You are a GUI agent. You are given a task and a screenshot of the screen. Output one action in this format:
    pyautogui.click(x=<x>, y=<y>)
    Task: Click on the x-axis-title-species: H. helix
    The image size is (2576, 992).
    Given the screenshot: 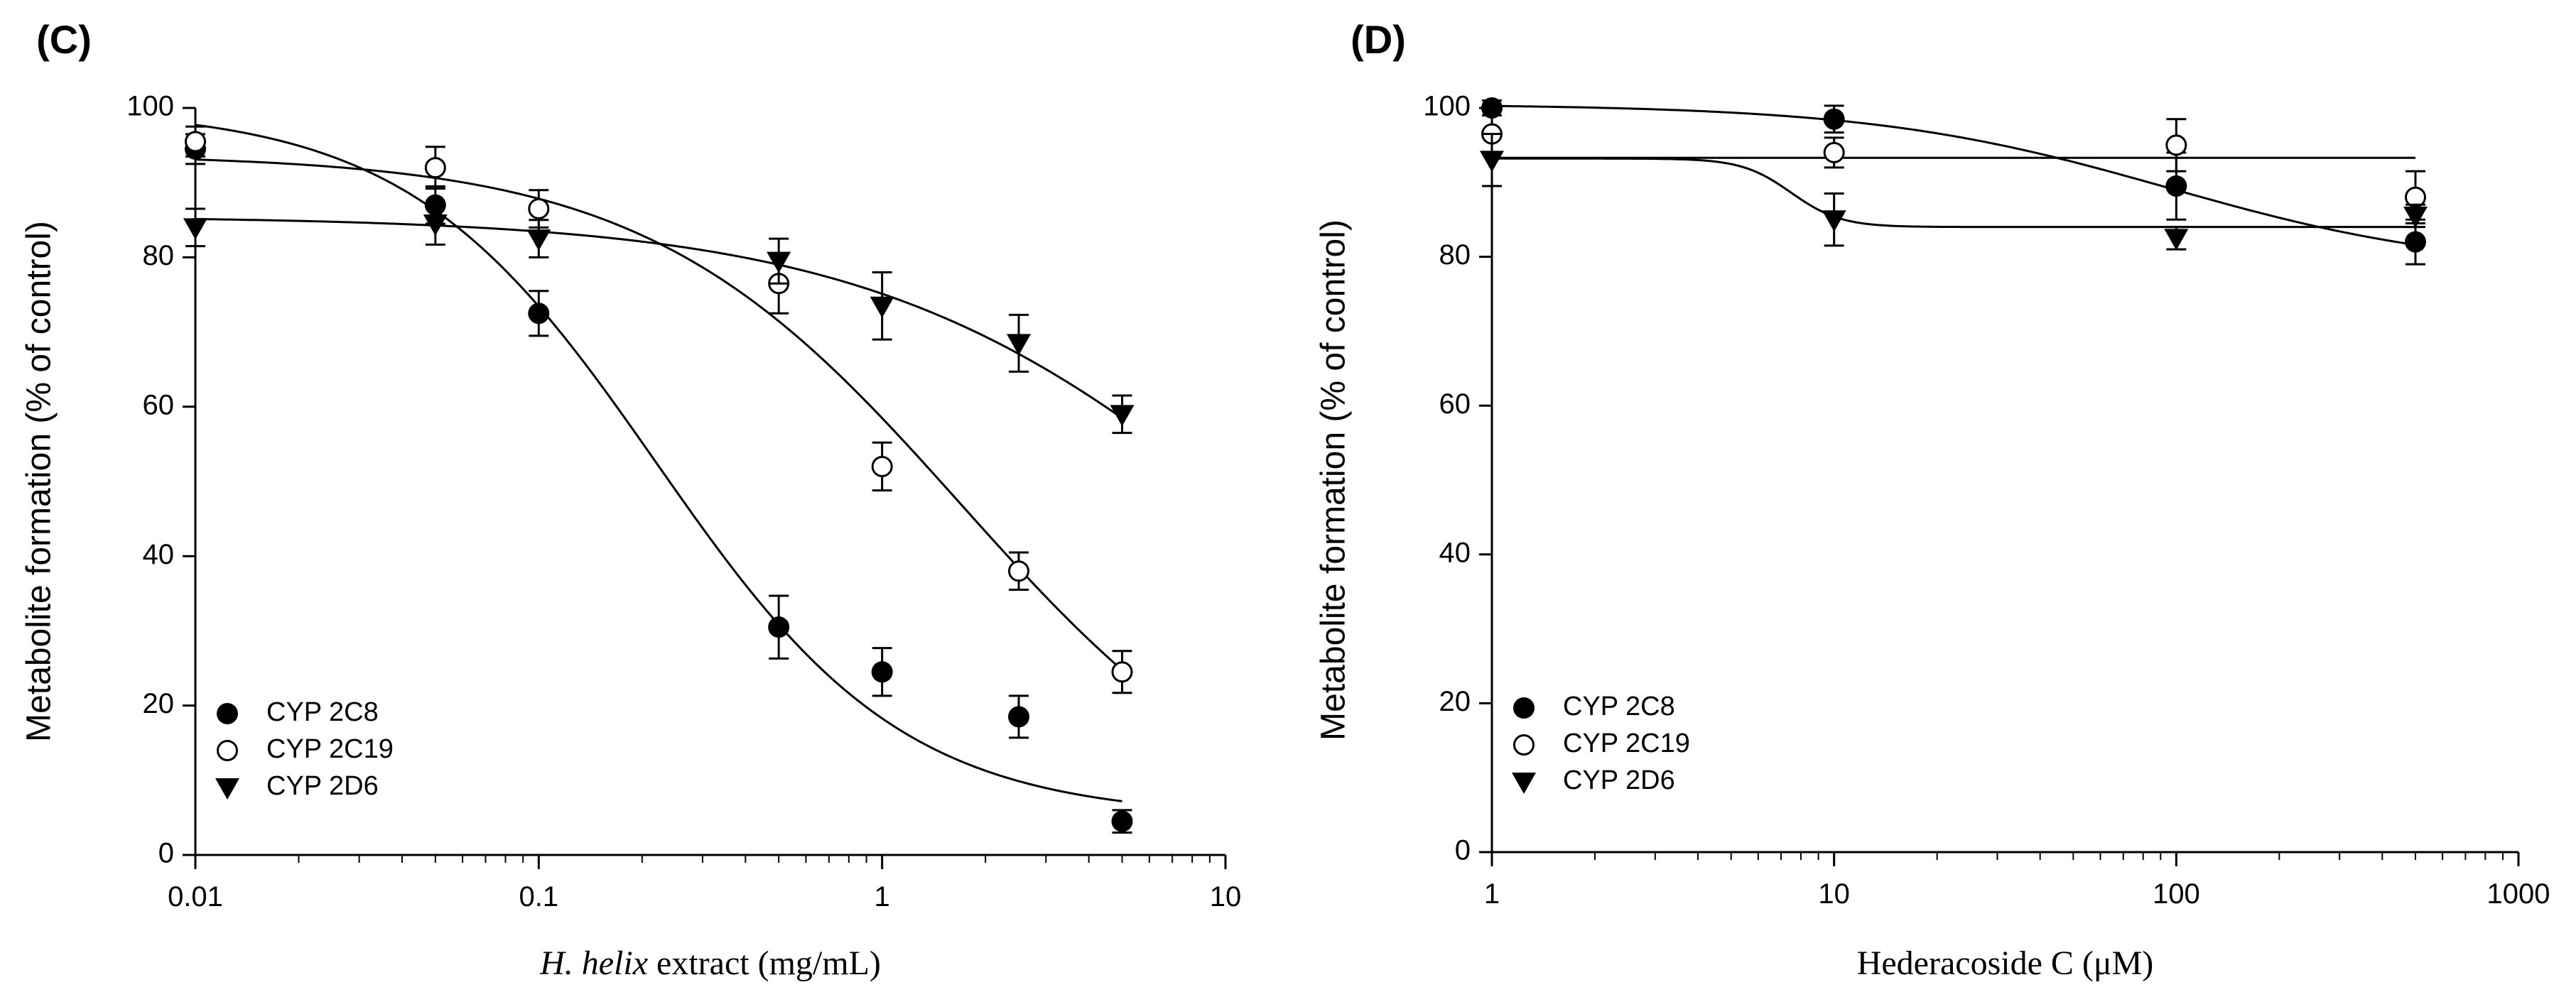 What is the action you would take?
    pyautogui.click(x=593, y=963)
    